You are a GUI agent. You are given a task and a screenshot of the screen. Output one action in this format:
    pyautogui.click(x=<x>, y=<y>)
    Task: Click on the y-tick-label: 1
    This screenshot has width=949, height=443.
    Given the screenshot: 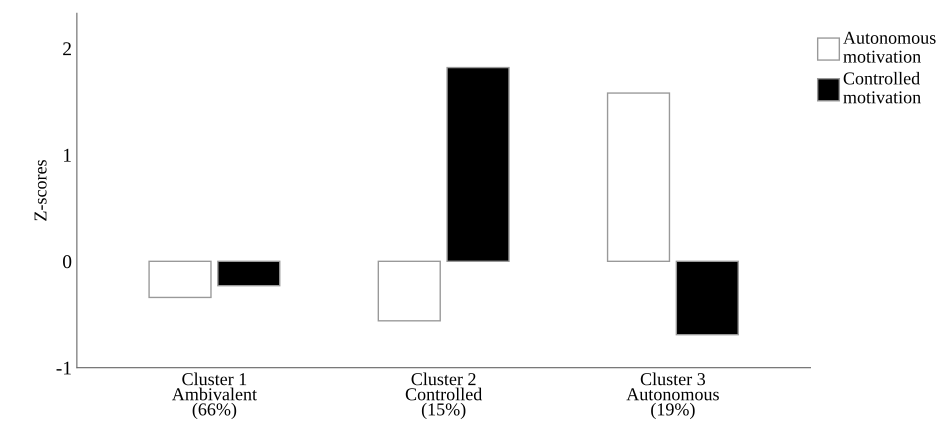 What is the action you would take?
    pyautogui.click(x=67, y=155)
    